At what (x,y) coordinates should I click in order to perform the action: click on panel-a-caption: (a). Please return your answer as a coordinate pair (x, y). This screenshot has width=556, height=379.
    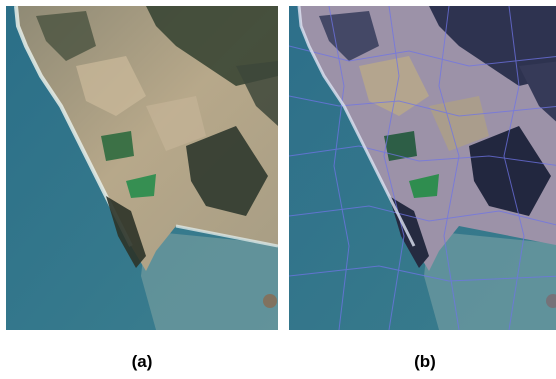
    Looking at the image, I should click on (142, 361).